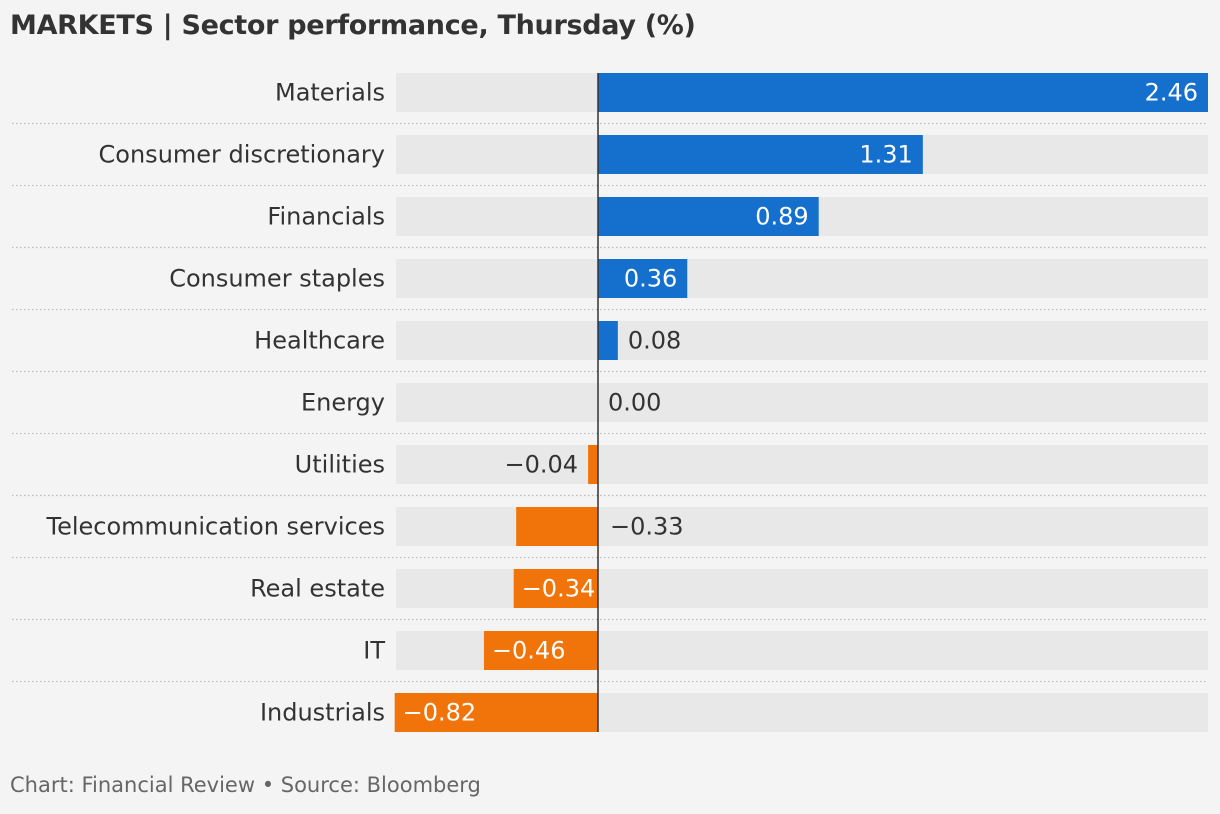 Image resolution: width=1220 pixels, height=814 pixels. Describe the element at coordinates (319, 341) in the screenshot. I see `category-label: Healthcare` at that location.